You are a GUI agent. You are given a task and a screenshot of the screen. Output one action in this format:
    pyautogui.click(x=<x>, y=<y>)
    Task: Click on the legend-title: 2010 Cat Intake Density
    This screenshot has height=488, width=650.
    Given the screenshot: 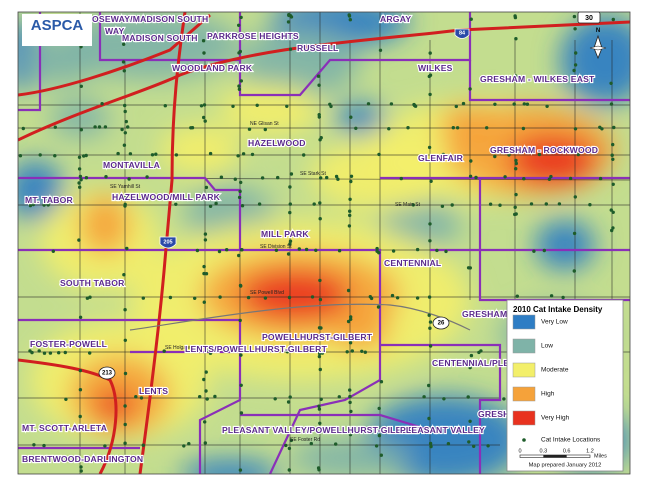 What is the action you would take?
    pyautogui.click(x=558, y=309)
    